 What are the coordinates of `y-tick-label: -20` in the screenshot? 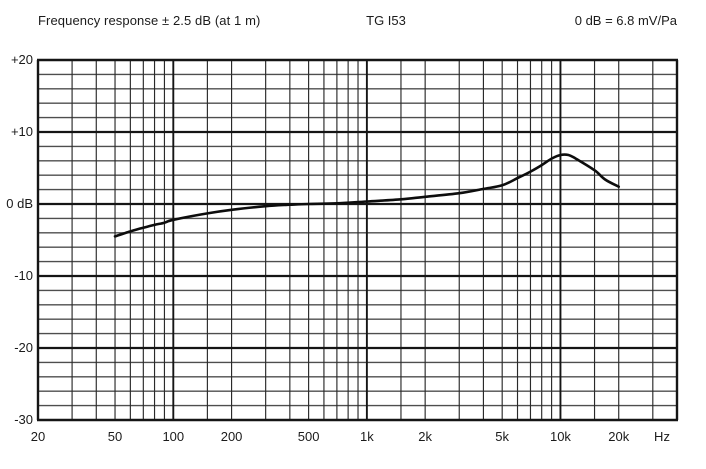 It's located at (23, 347).